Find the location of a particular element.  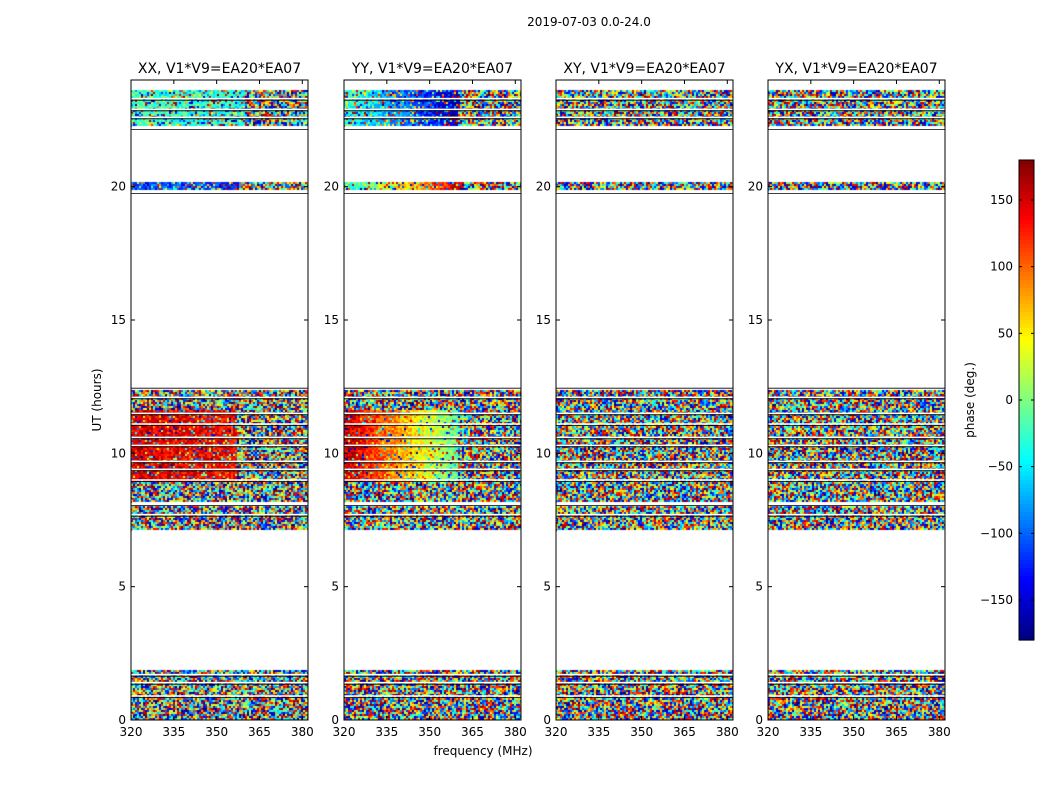

x-tick-label: 350 is located at coordinates (216, 732).